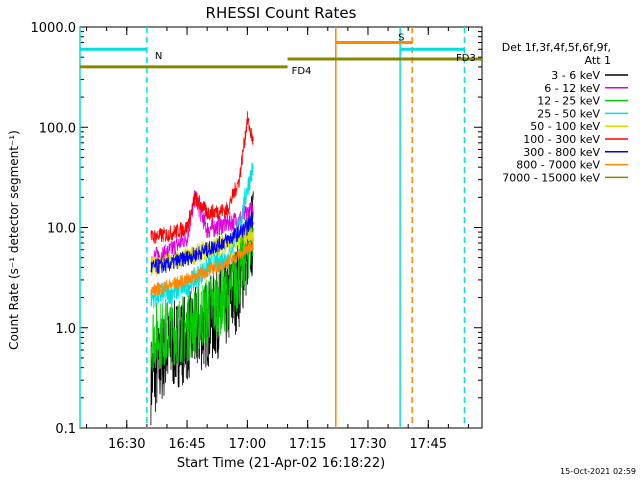 The width and height of the screenshot is (640, 480). What do you see at coordinates (428, 444) in the screenshot?
I see `x-tick-label: 17:45` at bounding box center [428, 444].